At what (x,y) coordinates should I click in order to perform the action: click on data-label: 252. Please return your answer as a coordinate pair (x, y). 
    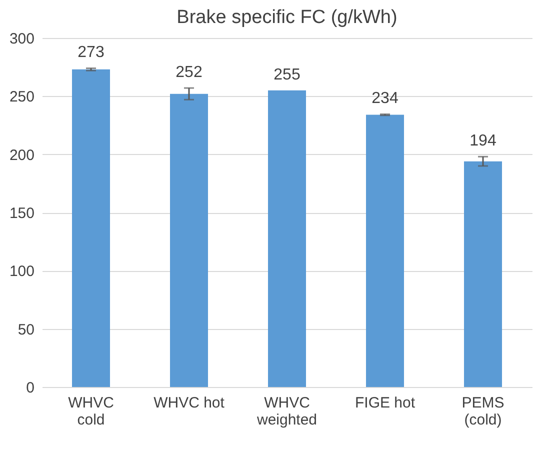
    Looking at the image, I should click on (189, 73).